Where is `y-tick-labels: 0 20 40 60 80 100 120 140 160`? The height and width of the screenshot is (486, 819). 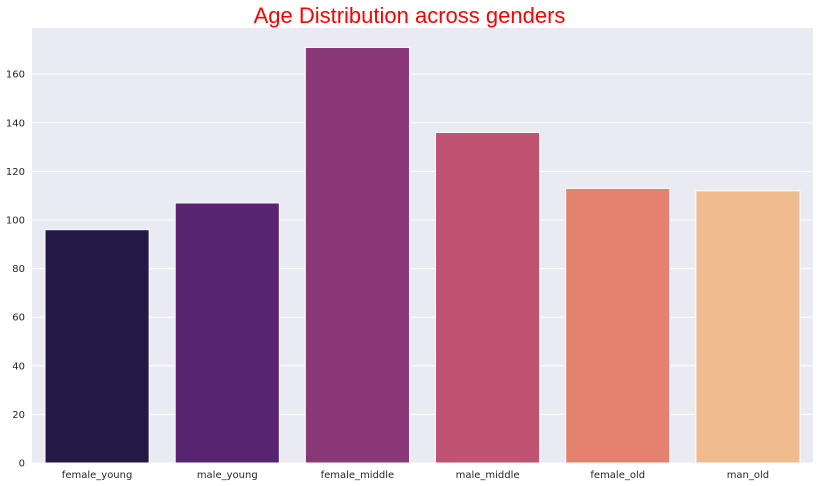 y-tick-labels: 0 20 40 60 80 100 120 140 160 is located at coordinates (15, 270).